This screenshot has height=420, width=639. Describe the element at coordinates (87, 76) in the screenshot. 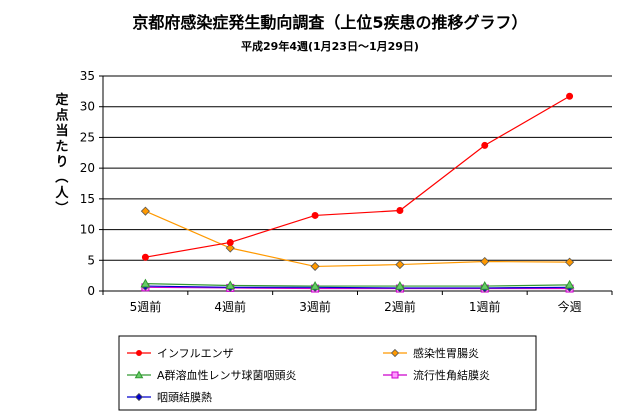

I see `y-tick-label-35: 35` at that location.